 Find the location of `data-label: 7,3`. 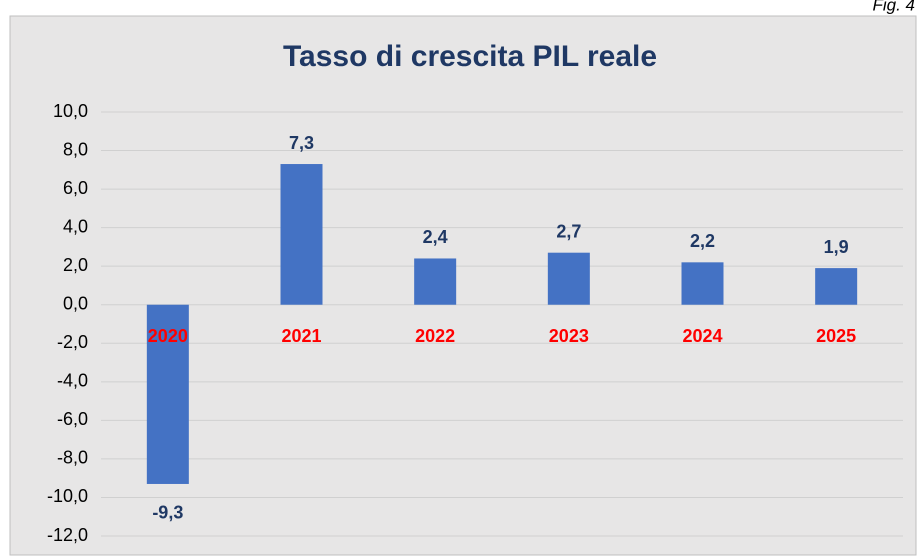

data-label: 7,3 is located at coordinates (301, 143).